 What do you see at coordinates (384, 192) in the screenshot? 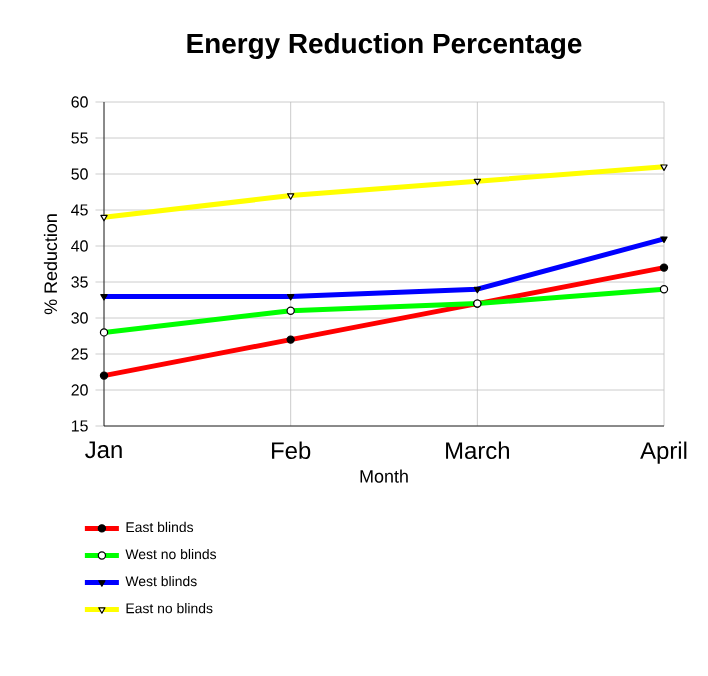
I see `line-series` at bounding box center [384, 192].